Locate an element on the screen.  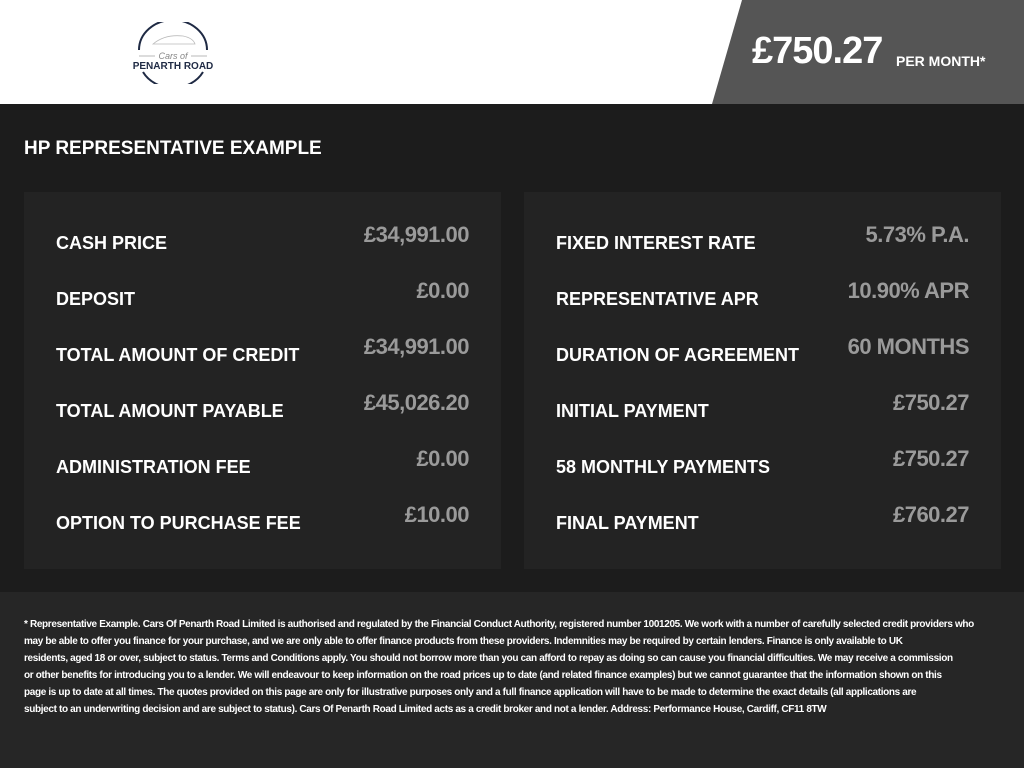
row-label: TOTAL AMOUNT PAYABLE is located at coordinates (170, 411).